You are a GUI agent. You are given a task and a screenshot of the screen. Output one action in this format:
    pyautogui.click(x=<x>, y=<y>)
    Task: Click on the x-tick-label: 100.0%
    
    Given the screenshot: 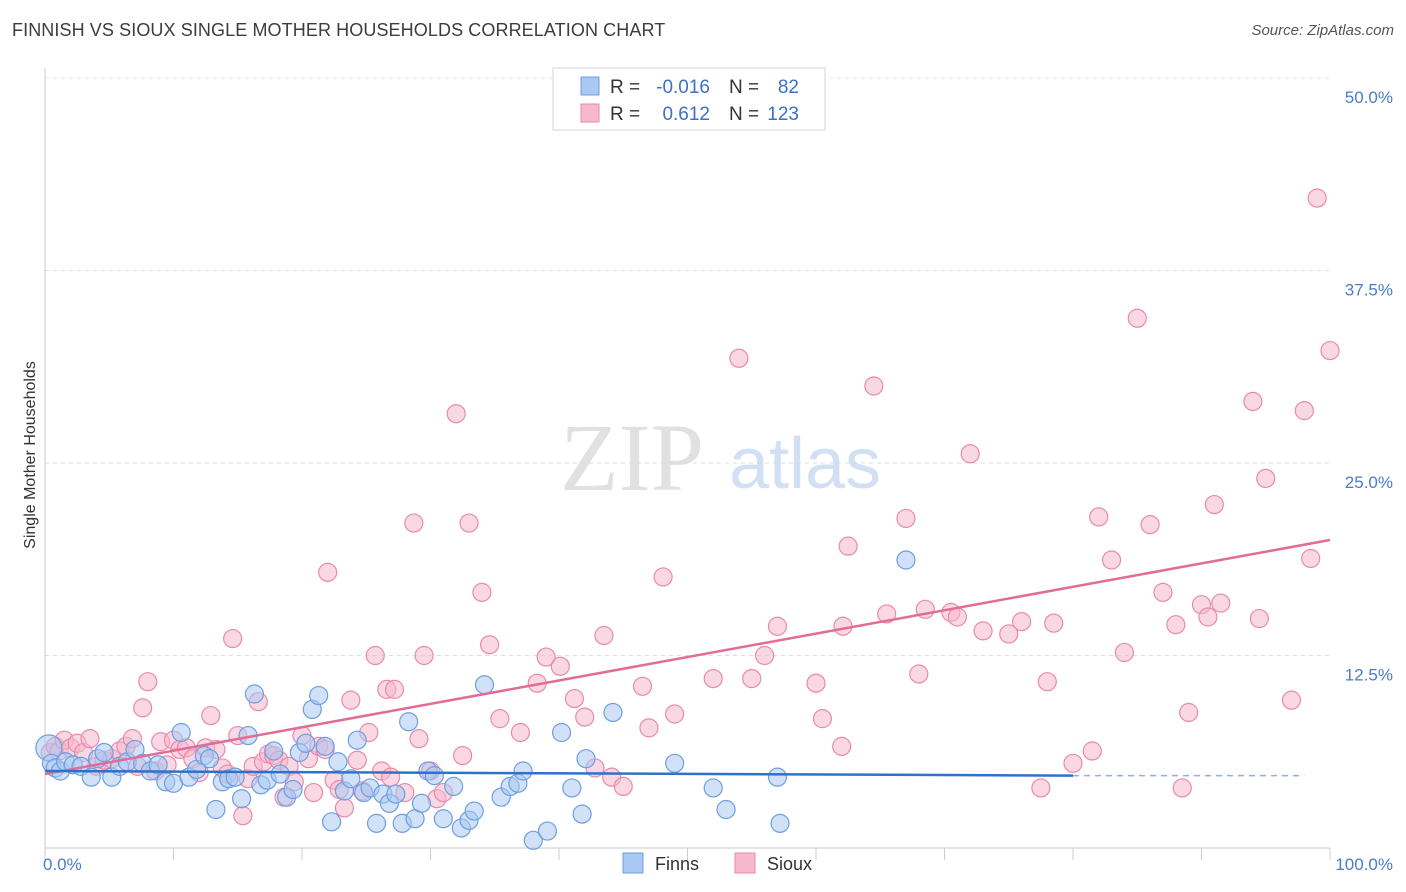 What is the action you would take?
    pyautogui.click(x=1364, y=864)
    